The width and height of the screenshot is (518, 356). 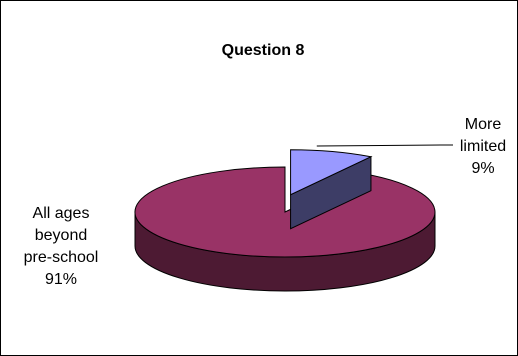 What do you see at coordinates (61, 246) in the screenshot?
I see `slice-label-all-ages-beyond-pre-school: All ages beyond pre-school 91%` at bounding box center [61, 246].